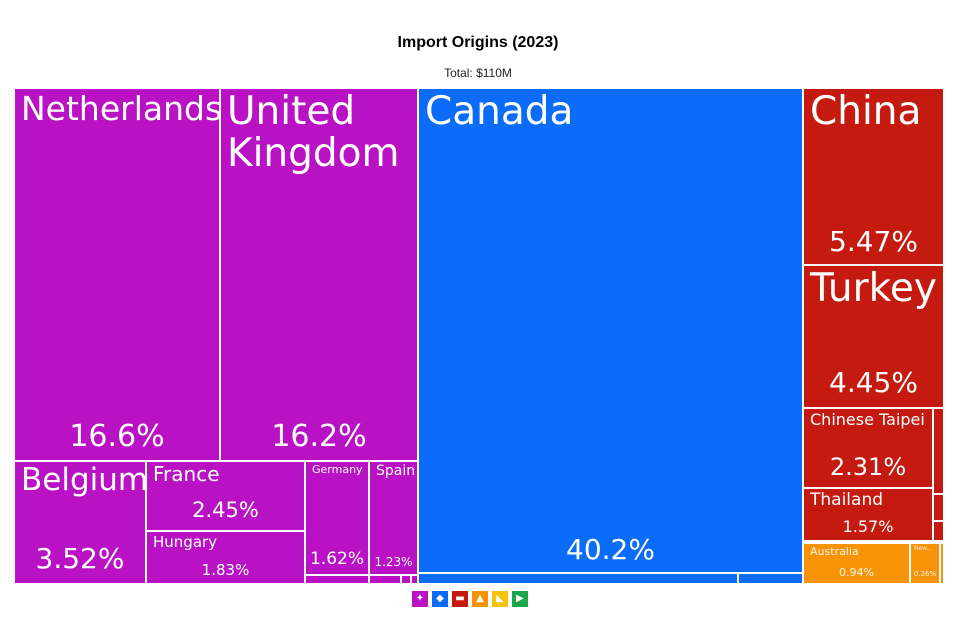 This screenshot has height=617, width=956. What do you see at coordinates (478, 73) in the screenshot?
I see `chart-subtitle: Total: $110M` at bounding box center [478, 73].